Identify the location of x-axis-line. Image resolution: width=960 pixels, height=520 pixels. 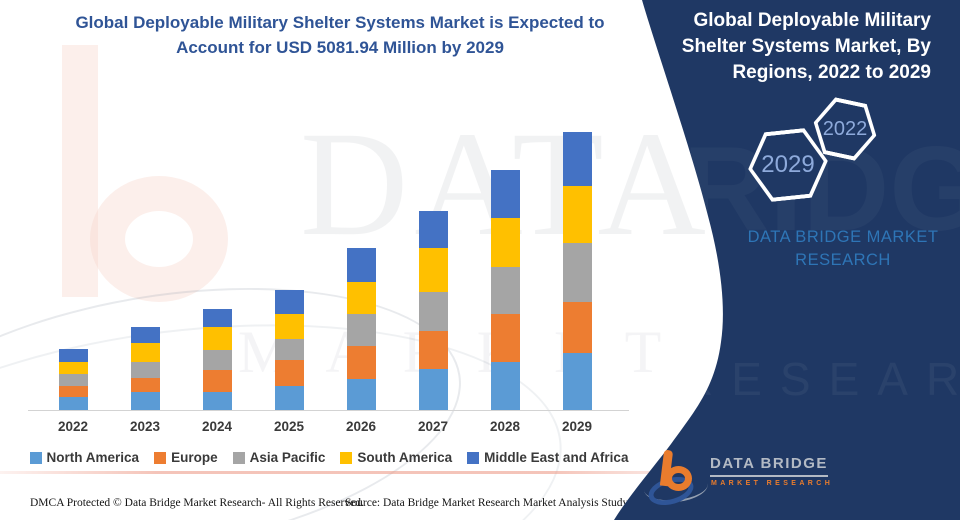
(328, 410).